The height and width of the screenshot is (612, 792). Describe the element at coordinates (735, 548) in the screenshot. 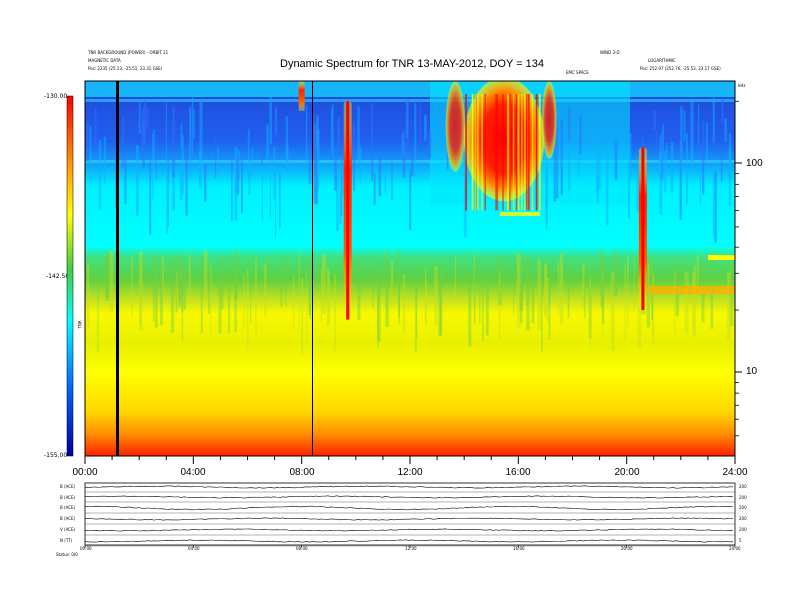

I see `lower-xtick-6: 24:00` at that location.